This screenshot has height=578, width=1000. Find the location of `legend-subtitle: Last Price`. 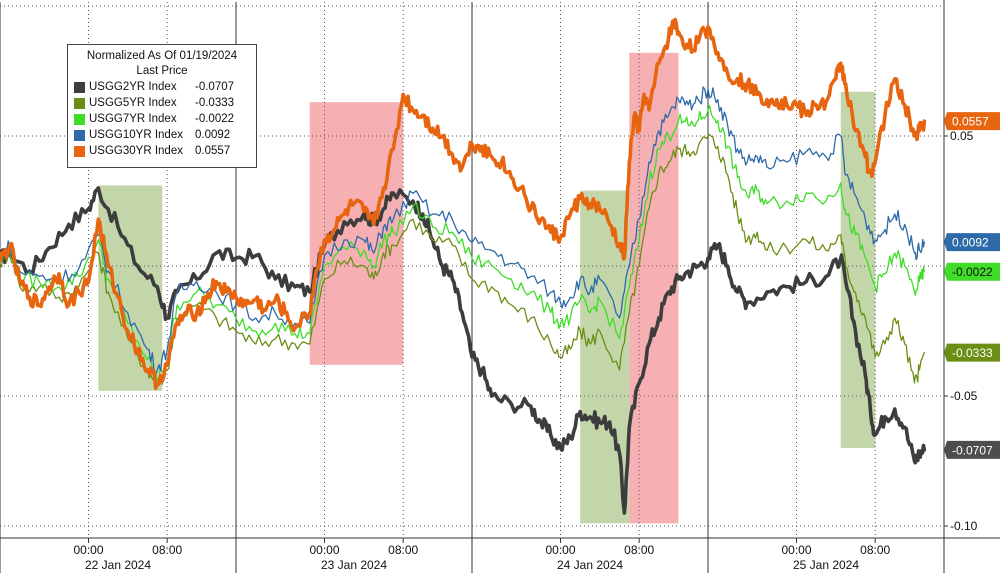

legend-subtitle: Last Price is located at coordinates (162, 71).